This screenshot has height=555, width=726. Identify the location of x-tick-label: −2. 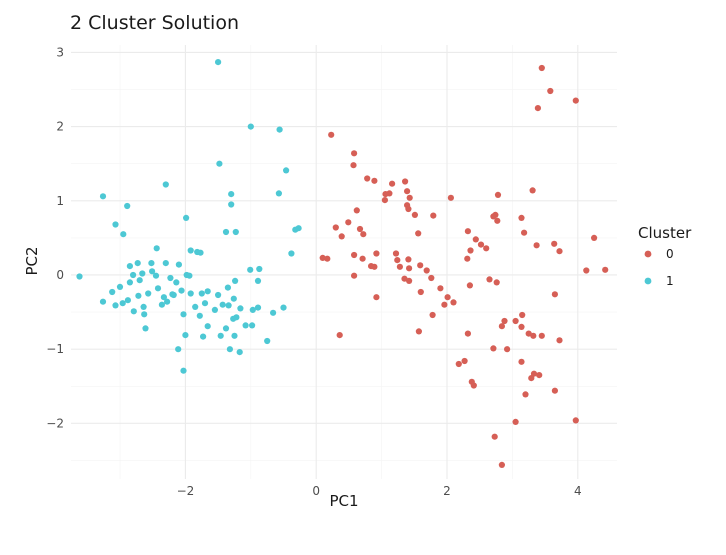
(186, 491).